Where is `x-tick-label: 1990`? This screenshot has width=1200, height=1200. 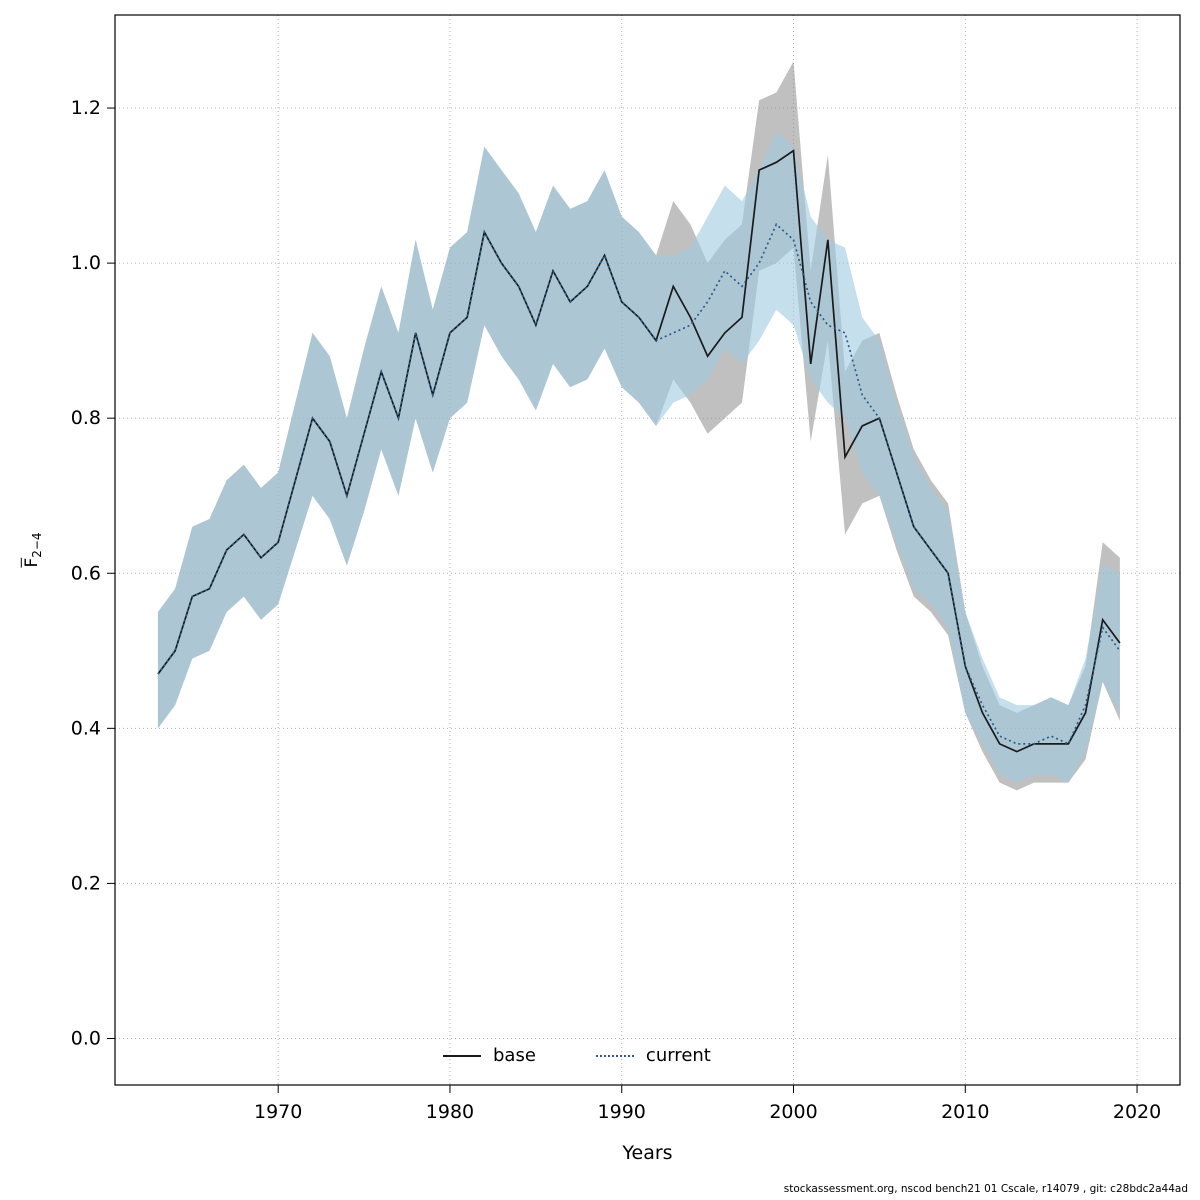 x-tick-label: 1990 is located at coordinates (622, 1112).